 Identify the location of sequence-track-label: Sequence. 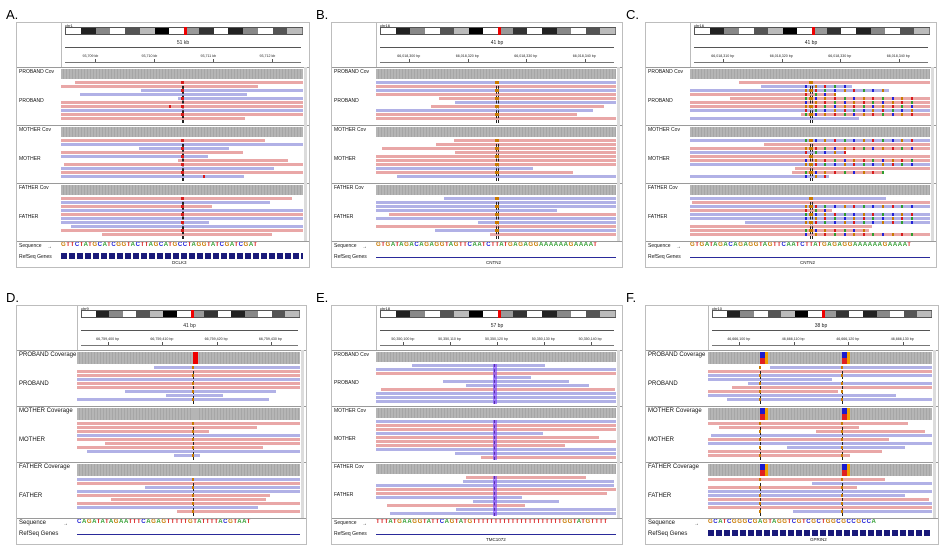
(33, 523).